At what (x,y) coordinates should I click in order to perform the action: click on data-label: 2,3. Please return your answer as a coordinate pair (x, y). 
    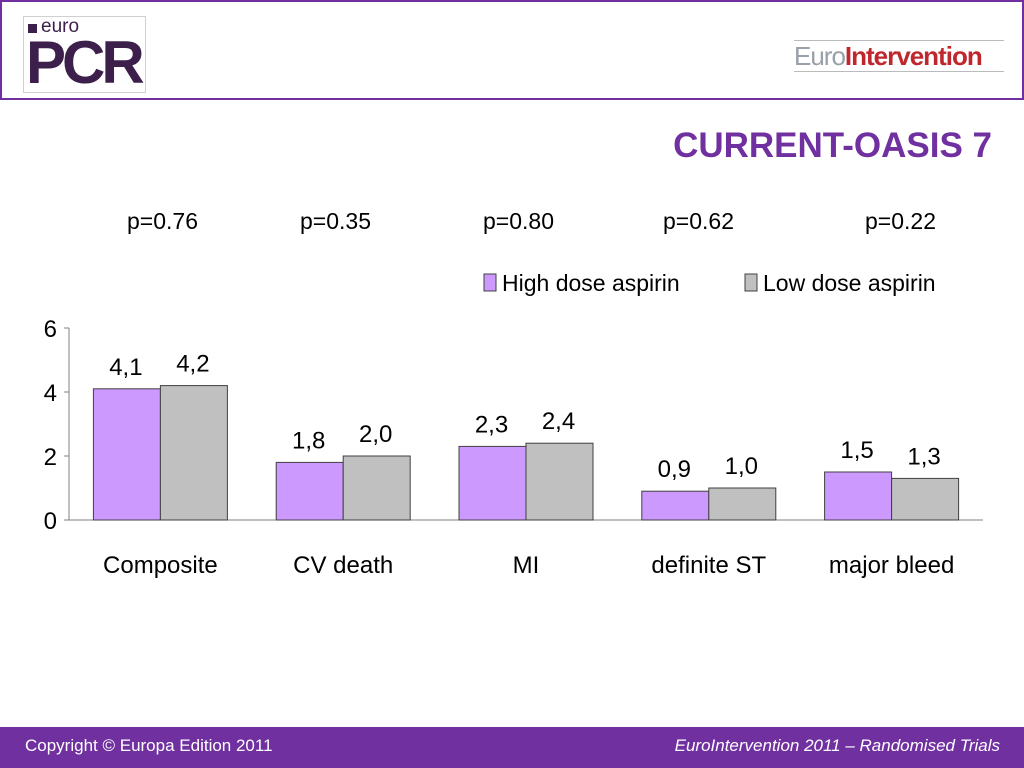
    Looking at the image, I should click on (491, 424).